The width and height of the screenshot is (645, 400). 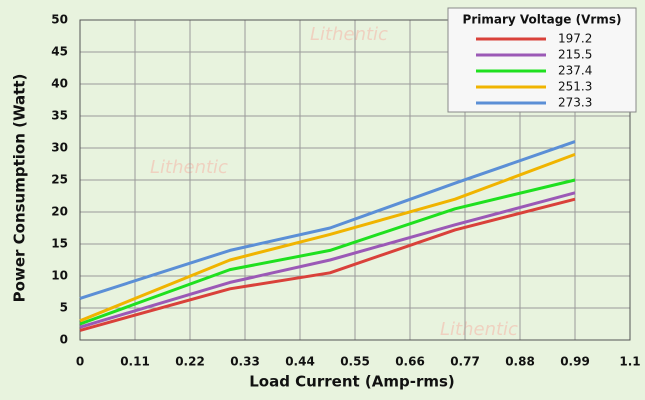 What do you see at coordinates (465, 362) in the screenshot?
I see `x-tick-label: 0.77` at bounding box center [465, 362].